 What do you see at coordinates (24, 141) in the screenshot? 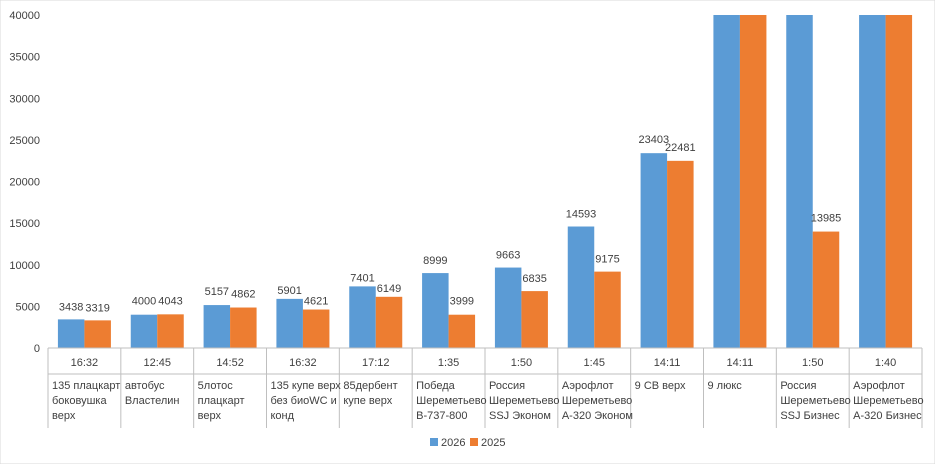
I see `y-tick-label: 25000` at bounding box center [24, 141].